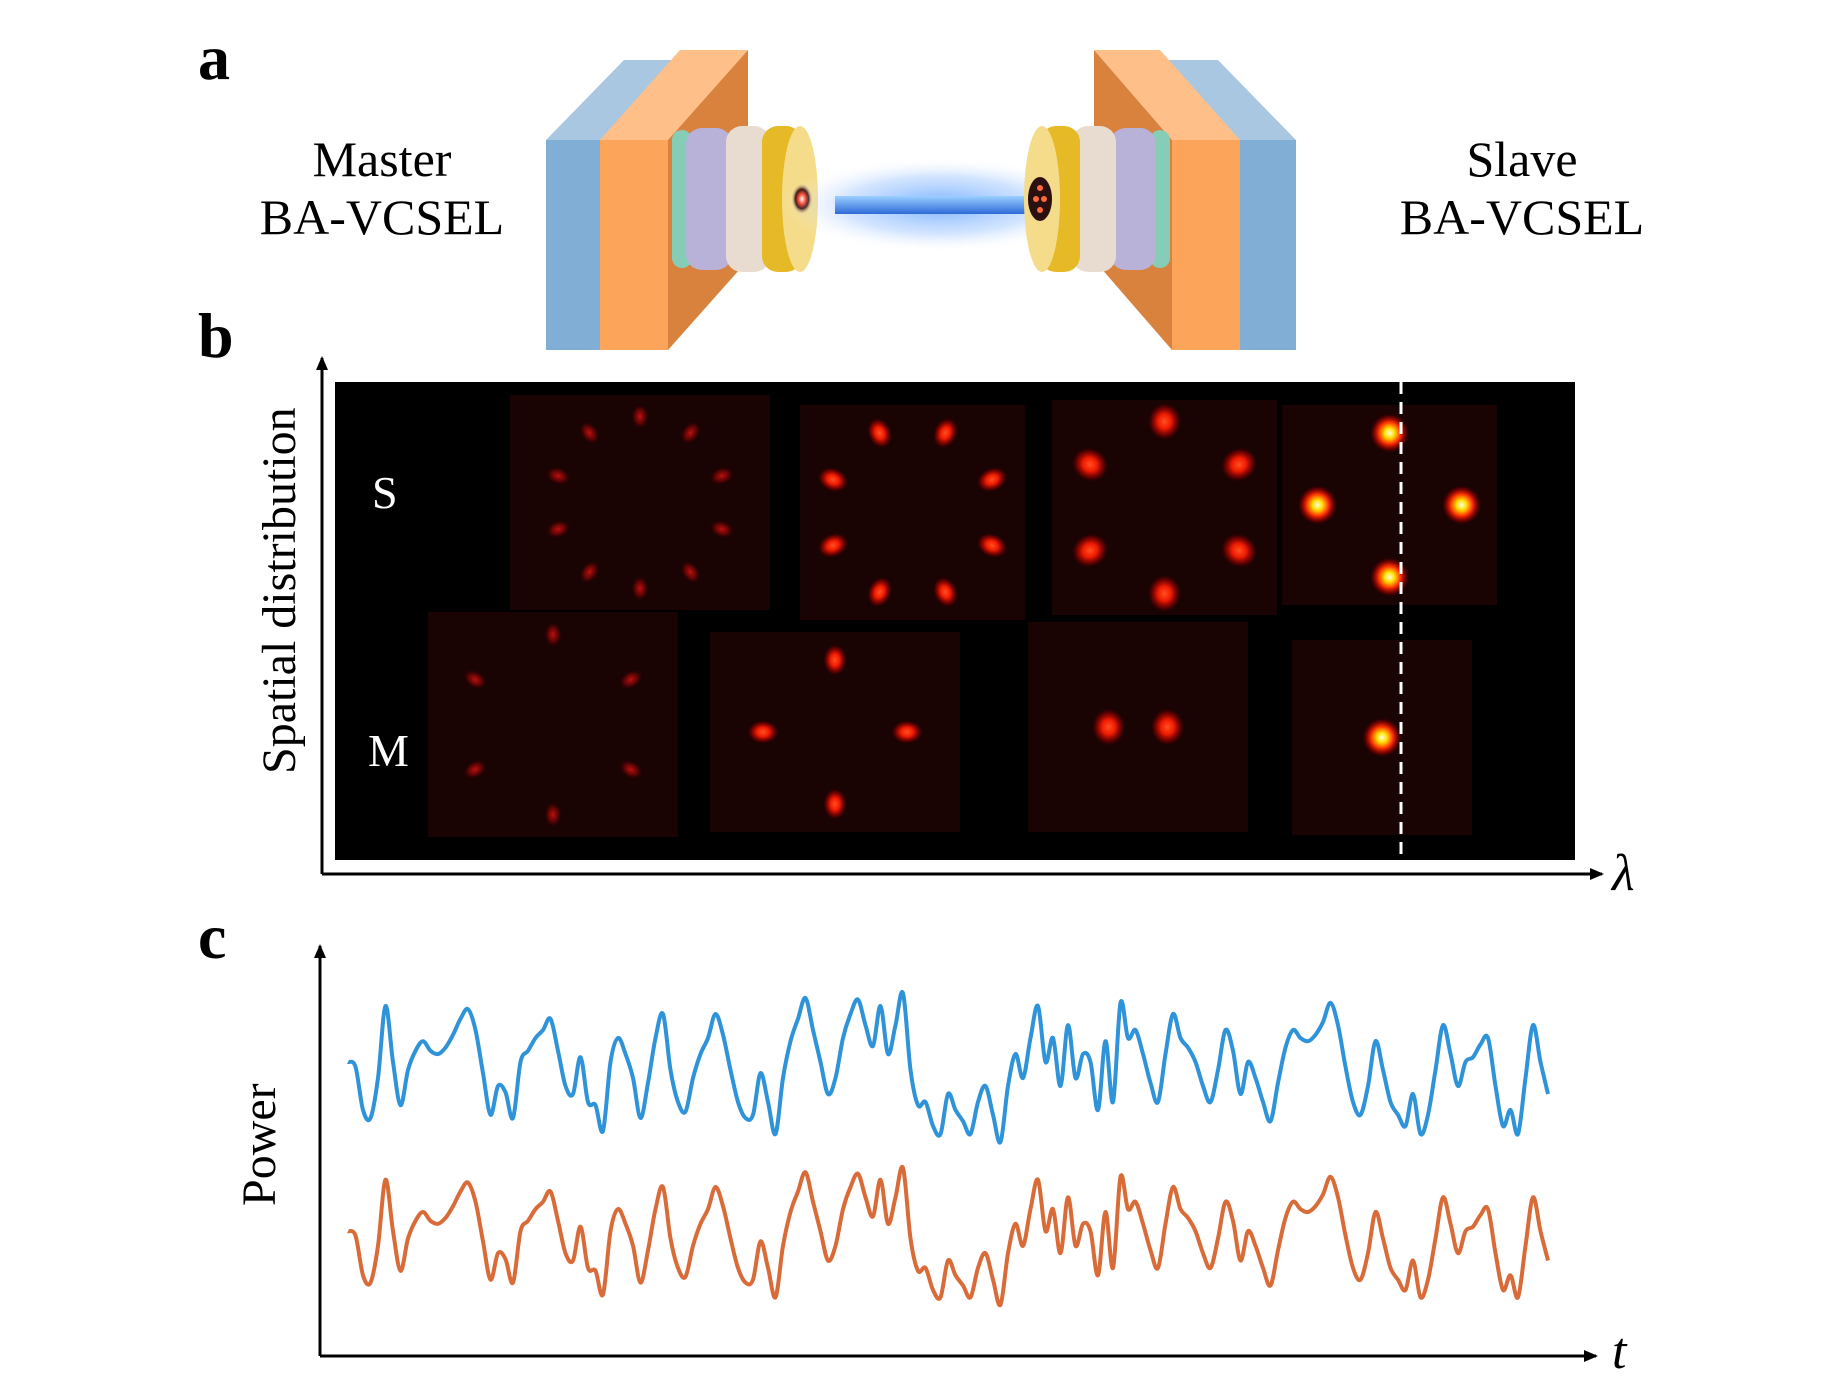 Image resolution: width=1843 pixels, height=1380 pixels. Describe the element at coordinates (1623, 873) in the screenshot. I see `panel-b-x-symbol: λ` at that location.